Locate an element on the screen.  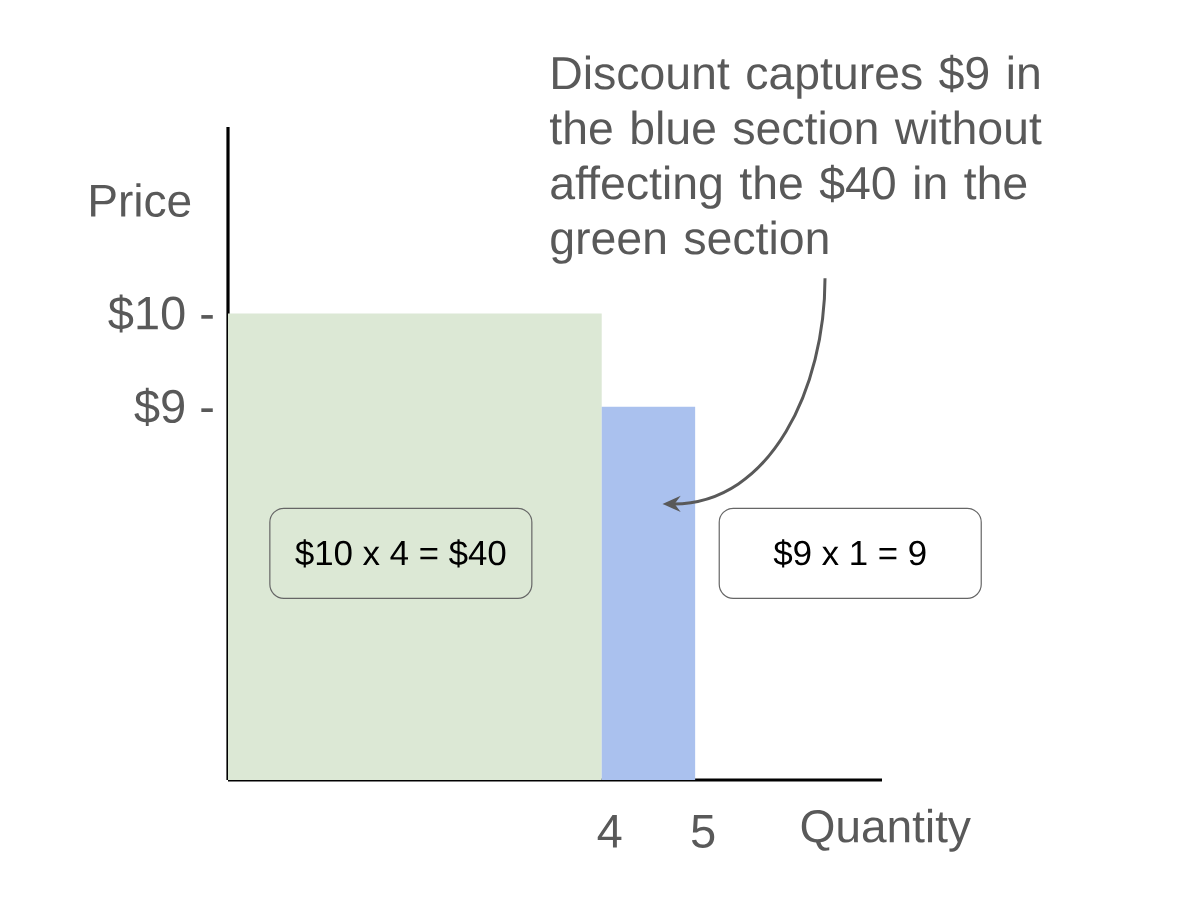
annotation: Discount captures $9 in the blue section without affecting the $40 in the green section is located at coordinates (795, 159).